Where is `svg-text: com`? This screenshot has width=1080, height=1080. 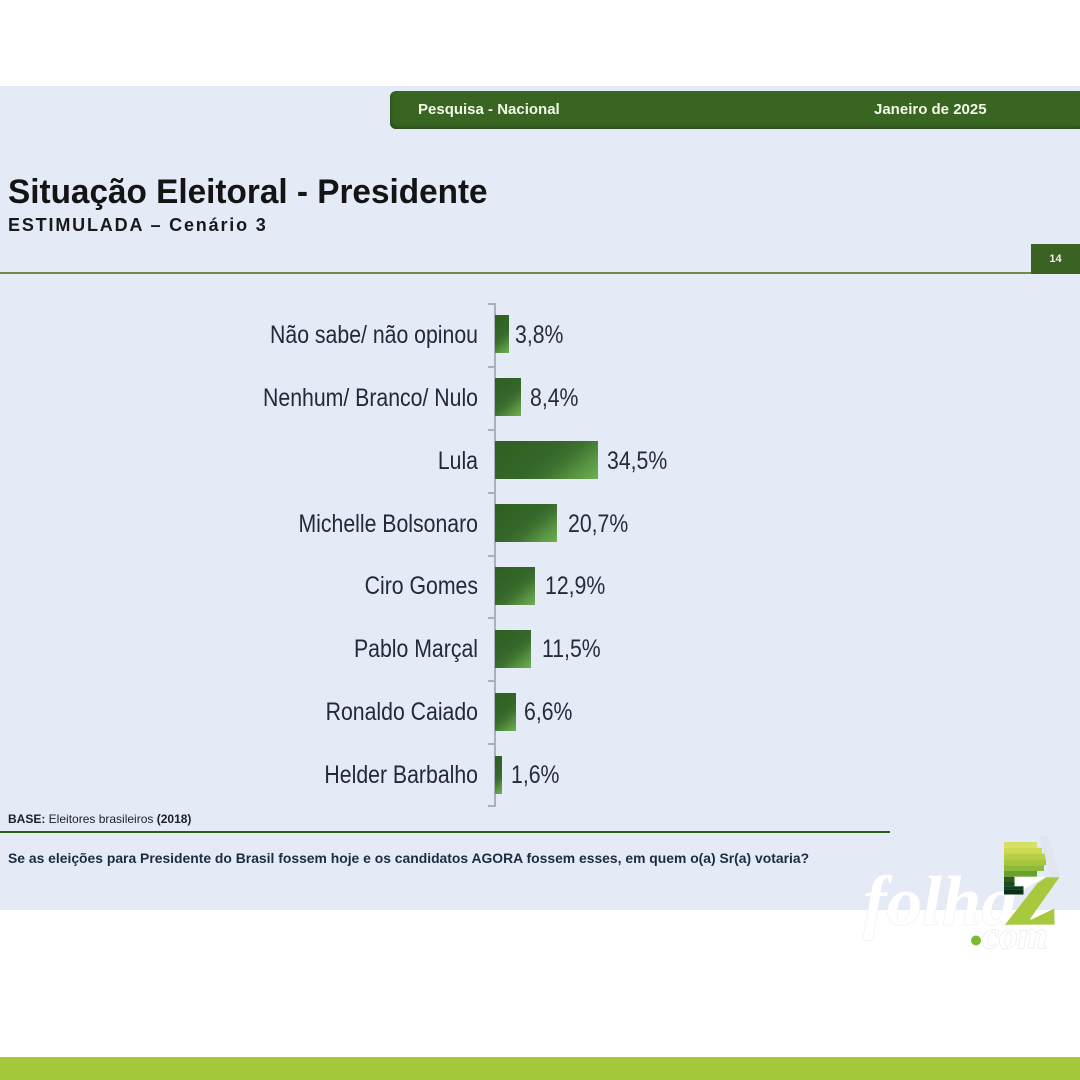 svg-text: com is located at coordinates (1014, 936).